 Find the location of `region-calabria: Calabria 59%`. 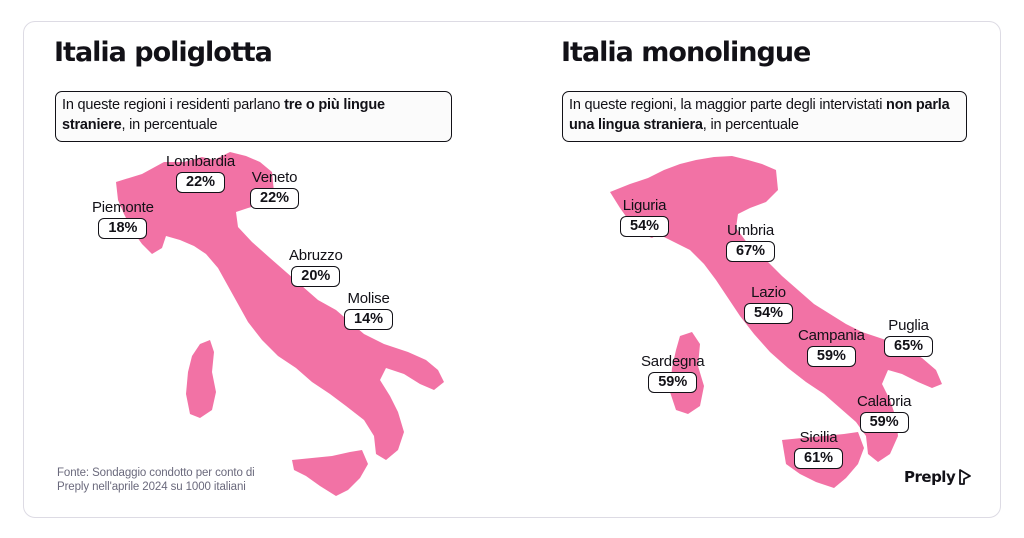

region-calabria: Calabria 59% is located at coordinates (884, 413).